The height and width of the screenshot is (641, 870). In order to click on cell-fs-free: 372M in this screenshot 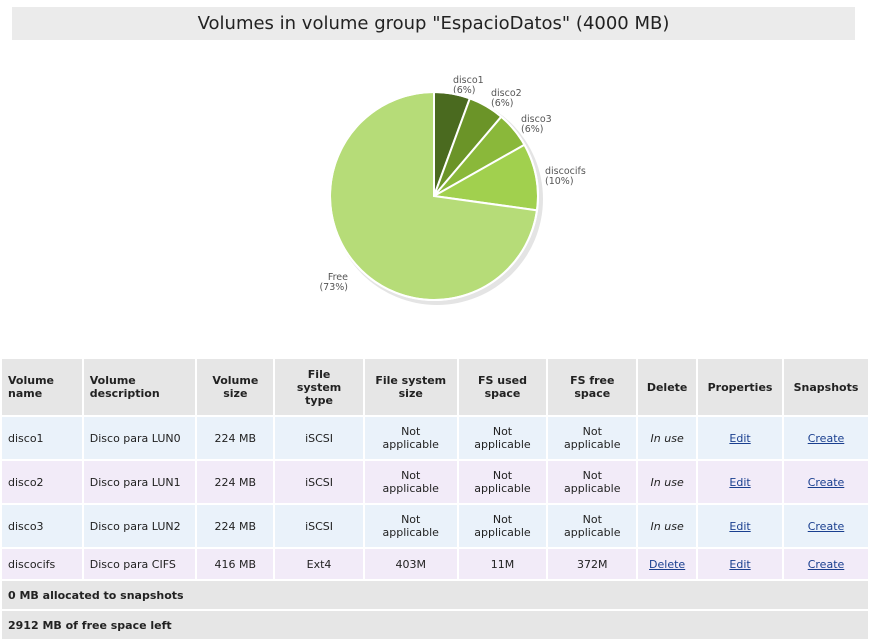, I will do `click(592, 564)`.